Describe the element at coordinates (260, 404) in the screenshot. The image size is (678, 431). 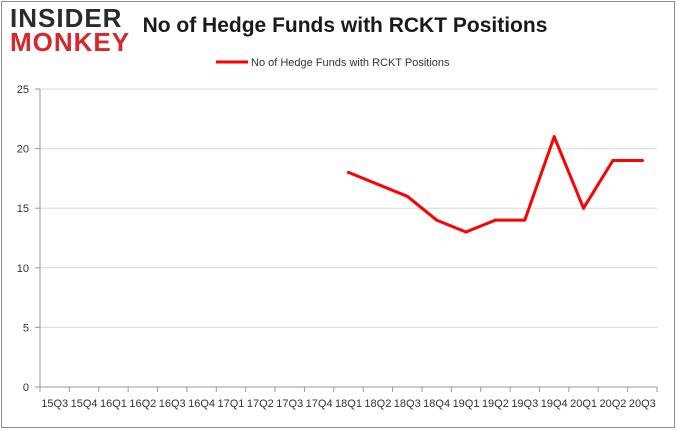
I see `x-tick-label-17Q2: 17Q2` at that location.